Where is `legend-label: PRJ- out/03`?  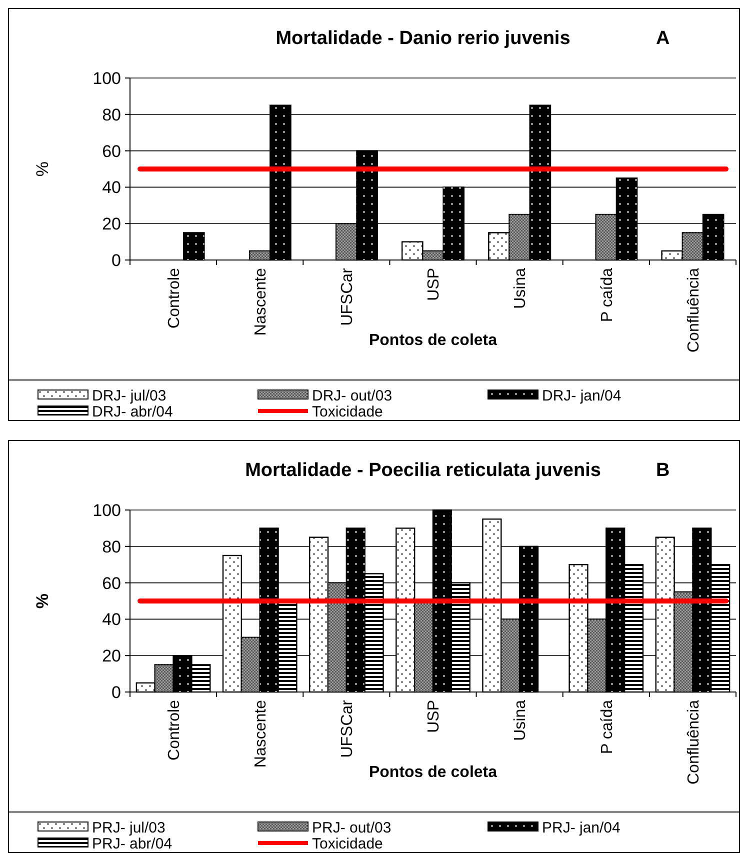 legend-label: PRJ- out/03 is located at coordinates (352, 827).